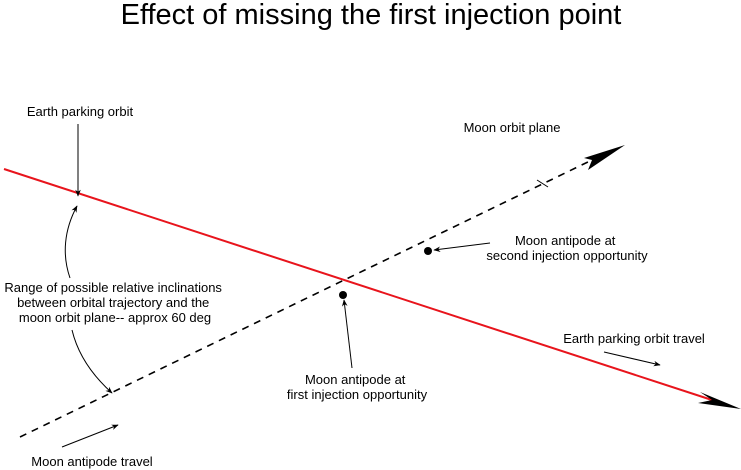 The height and width of the screenshot is (470, 741). I want to click on antipode-first-pointer, so click(347, 334).